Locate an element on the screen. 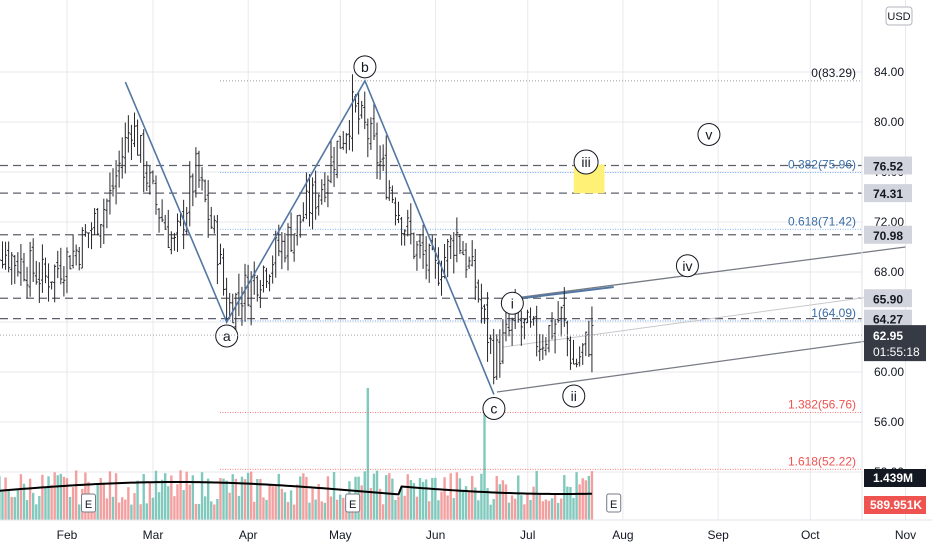 Image resolution: width=932 pixels, height=555 pixels. wave-label-iii: iii is located at coordinates (585, 162).